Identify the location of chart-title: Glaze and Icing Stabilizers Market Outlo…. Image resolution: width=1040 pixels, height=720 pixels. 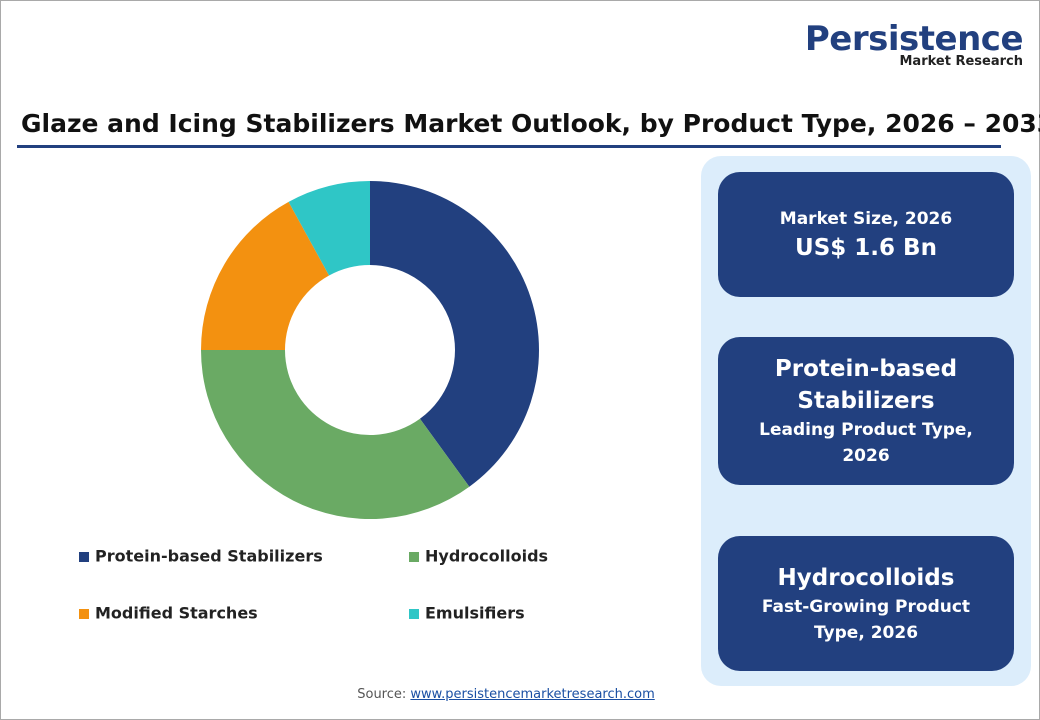
(530, 123).